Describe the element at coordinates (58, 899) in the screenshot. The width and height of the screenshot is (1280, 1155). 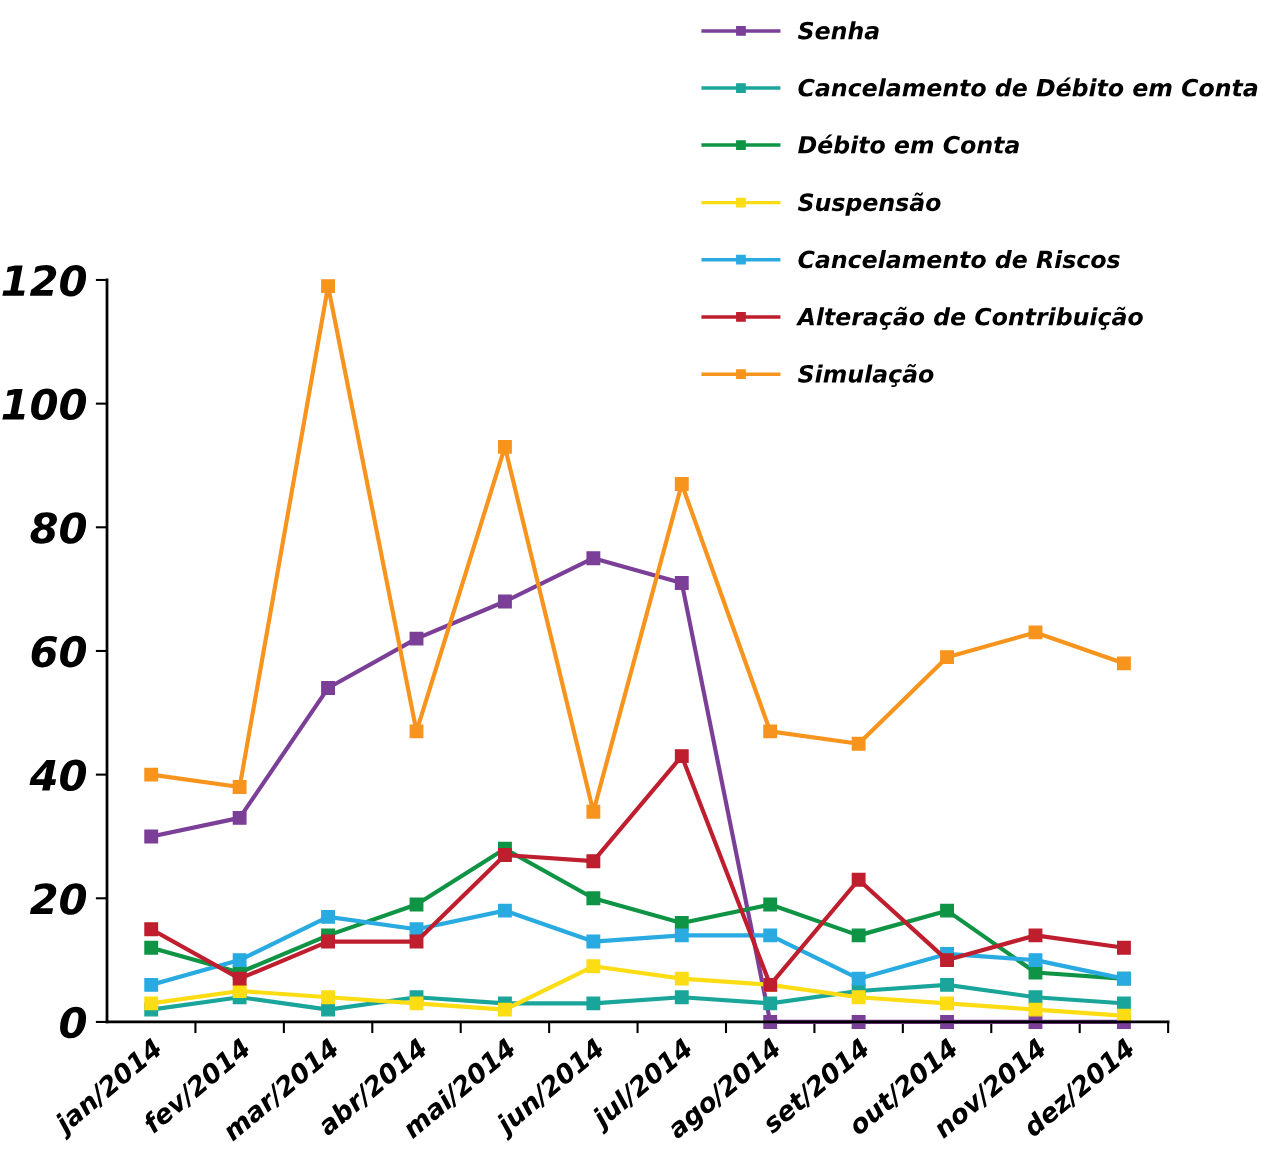
I see `y-tick-label: 20` at that location.